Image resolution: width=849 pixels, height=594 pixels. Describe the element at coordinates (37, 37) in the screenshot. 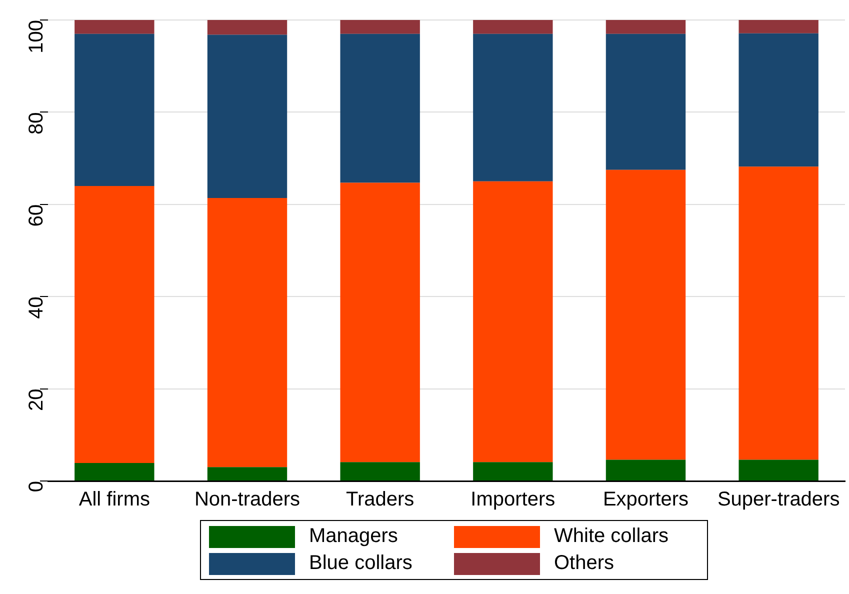

I see `y-tick-label: 100` at that location.